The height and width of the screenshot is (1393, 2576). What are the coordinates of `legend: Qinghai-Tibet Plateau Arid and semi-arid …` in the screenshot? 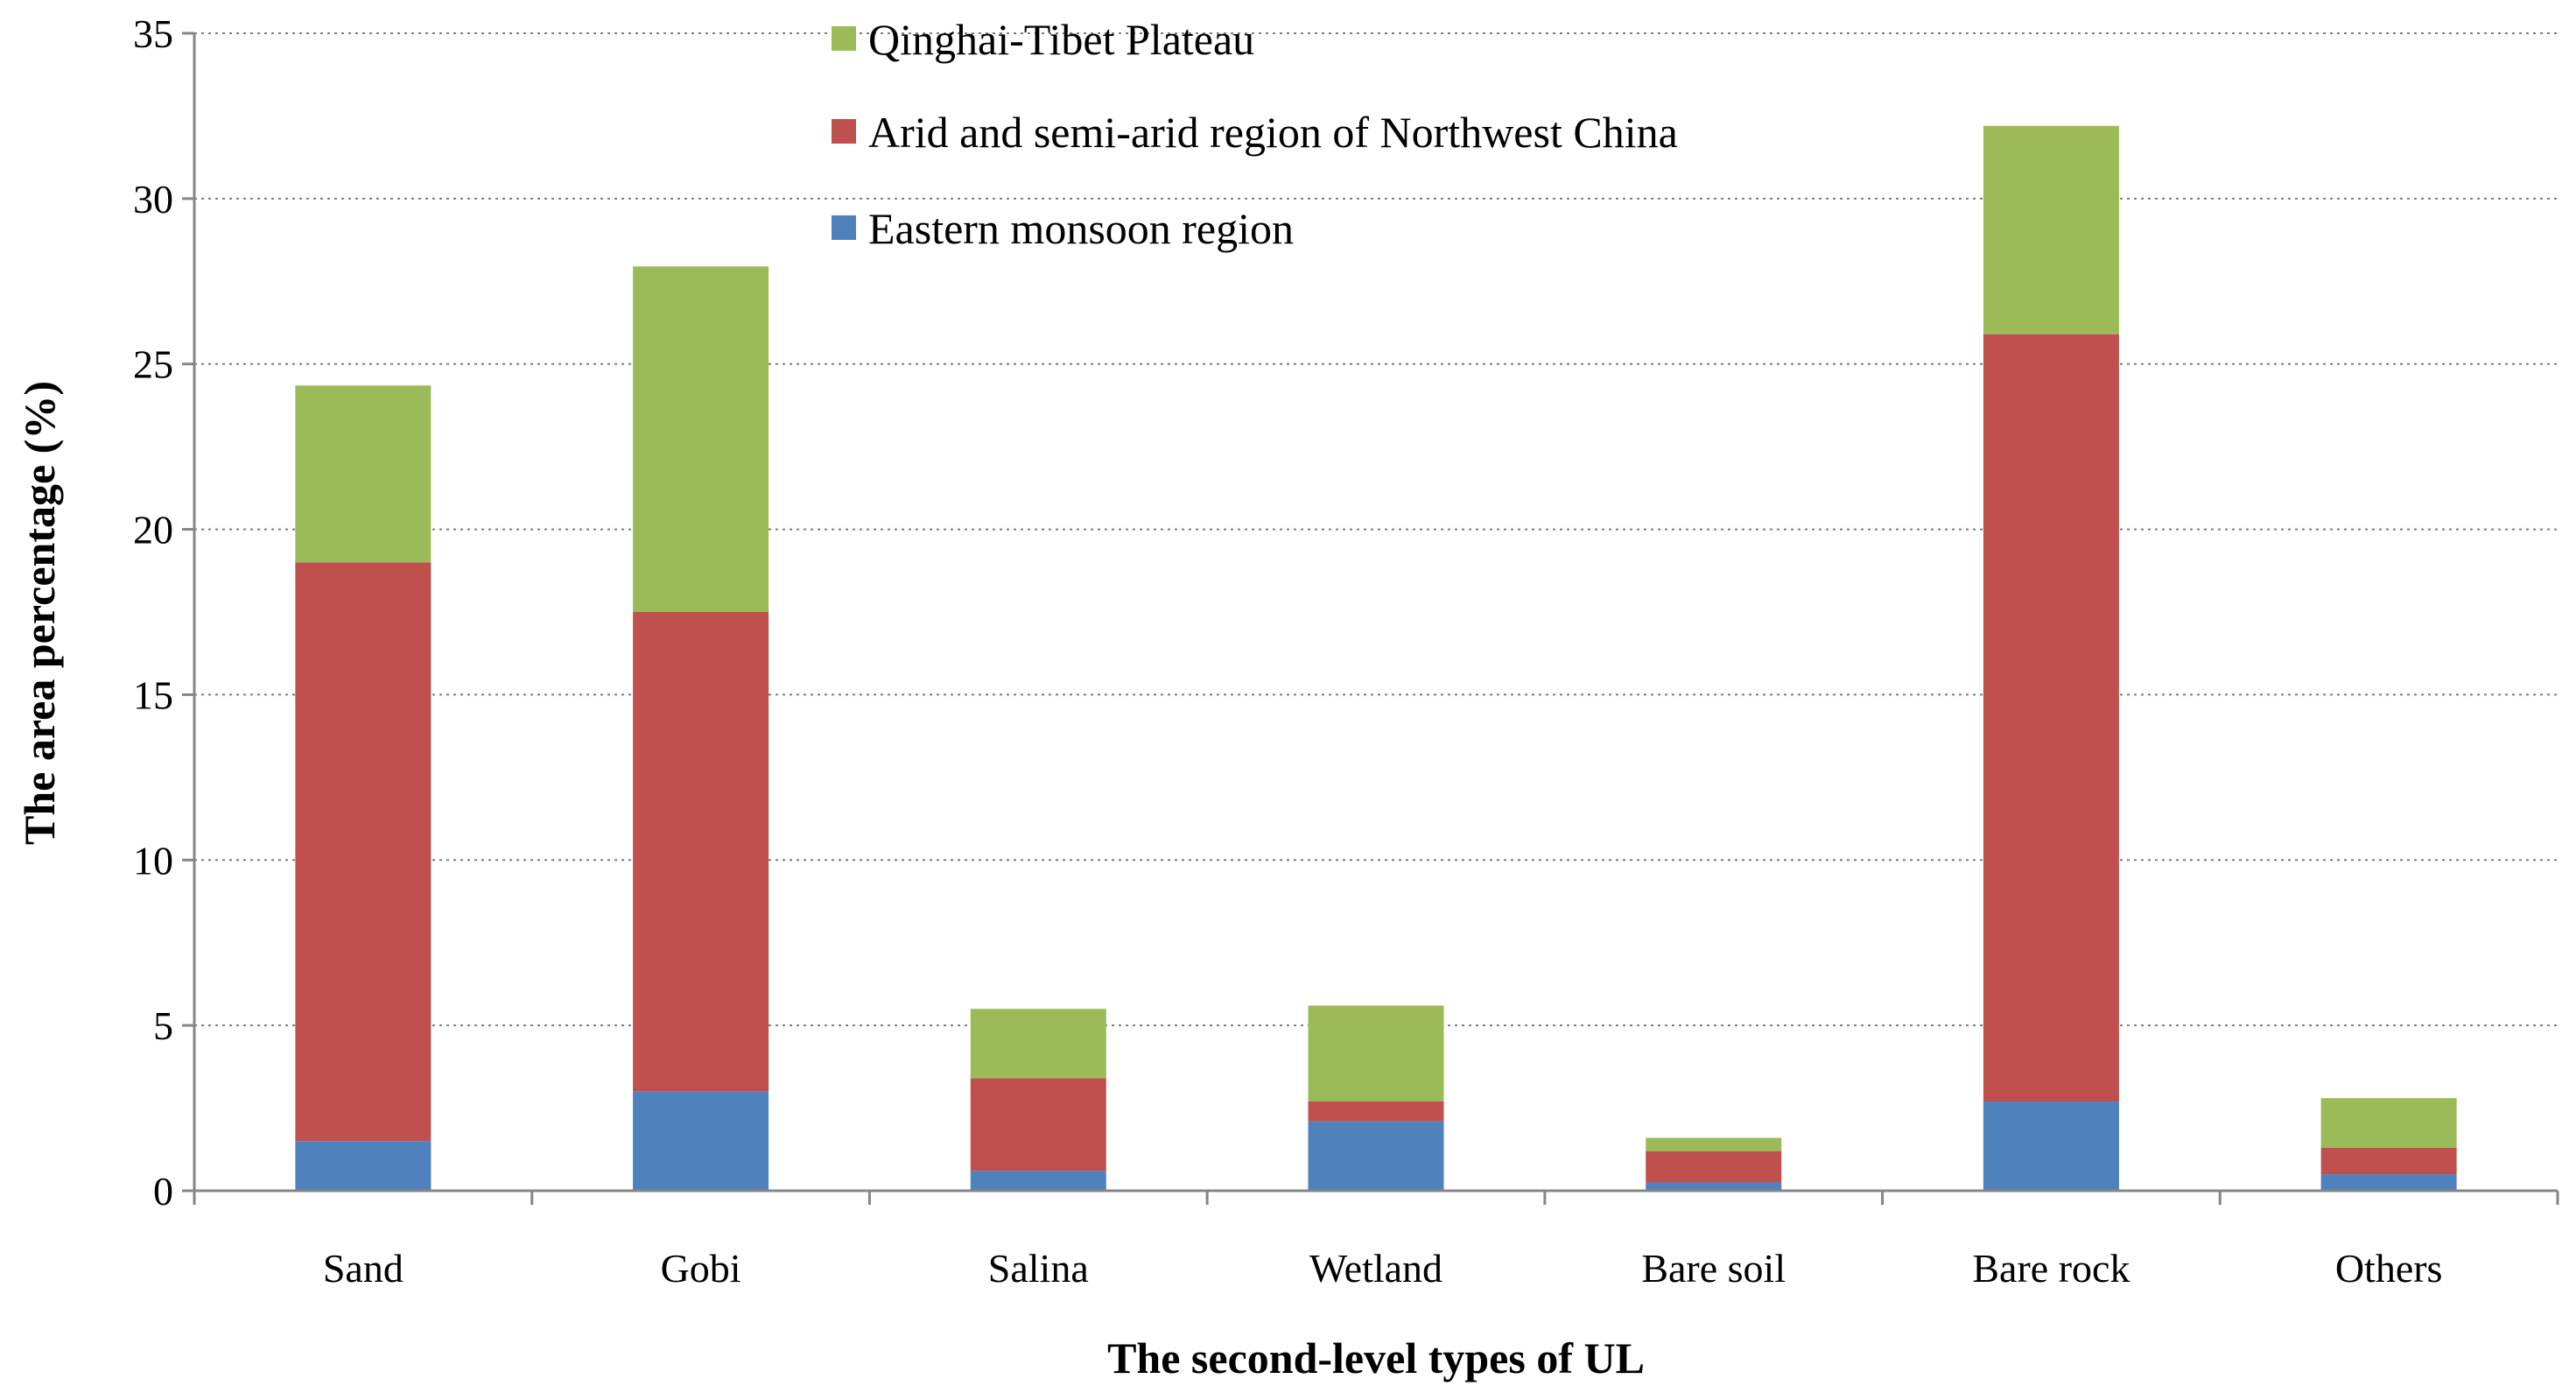 It's located at (1255, 134).